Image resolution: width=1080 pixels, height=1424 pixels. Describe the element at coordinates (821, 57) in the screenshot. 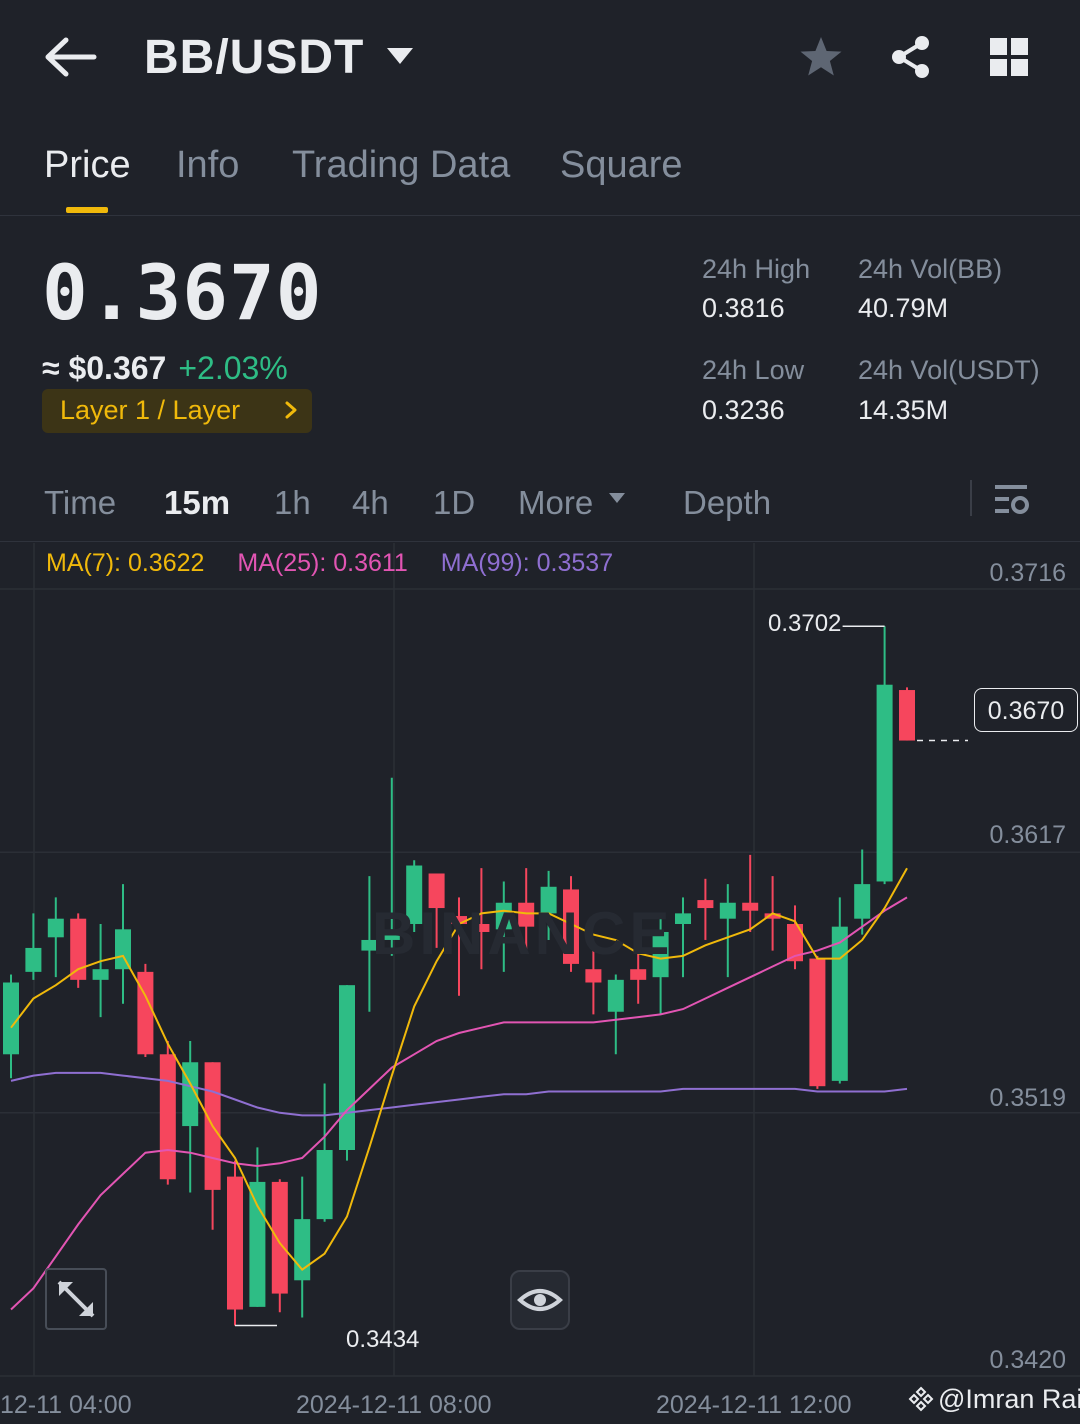

I see `star-icon` at that location.